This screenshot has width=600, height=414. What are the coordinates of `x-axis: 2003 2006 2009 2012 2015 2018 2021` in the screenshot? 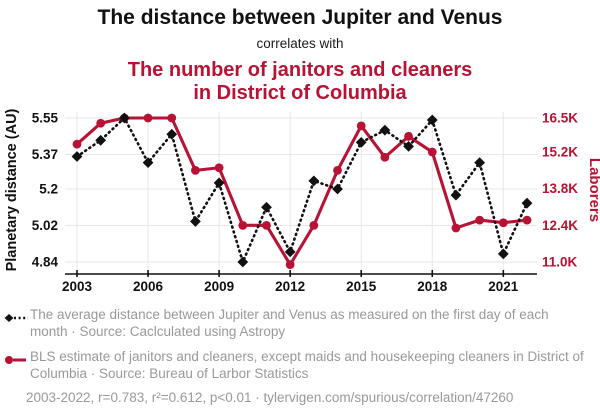 It's located at (299, 282).